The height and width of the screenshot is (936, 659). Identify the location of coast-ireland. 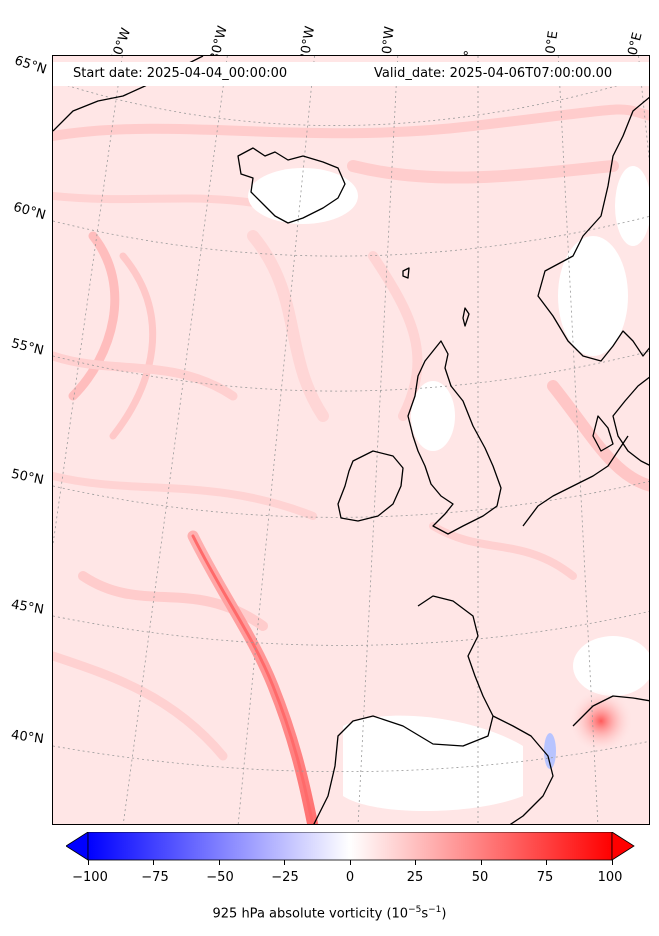
(370, 486).